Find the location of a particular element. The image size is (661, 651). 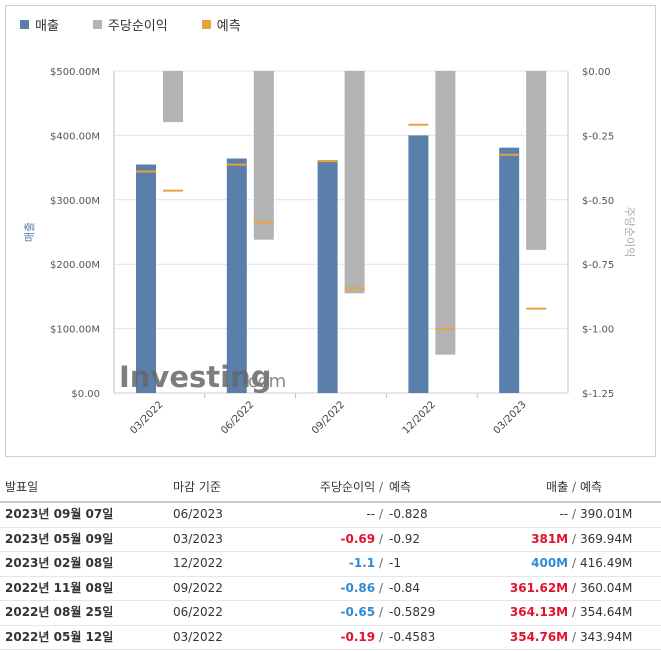

row-revenue: 381M / is located at coordinates (553, 539).